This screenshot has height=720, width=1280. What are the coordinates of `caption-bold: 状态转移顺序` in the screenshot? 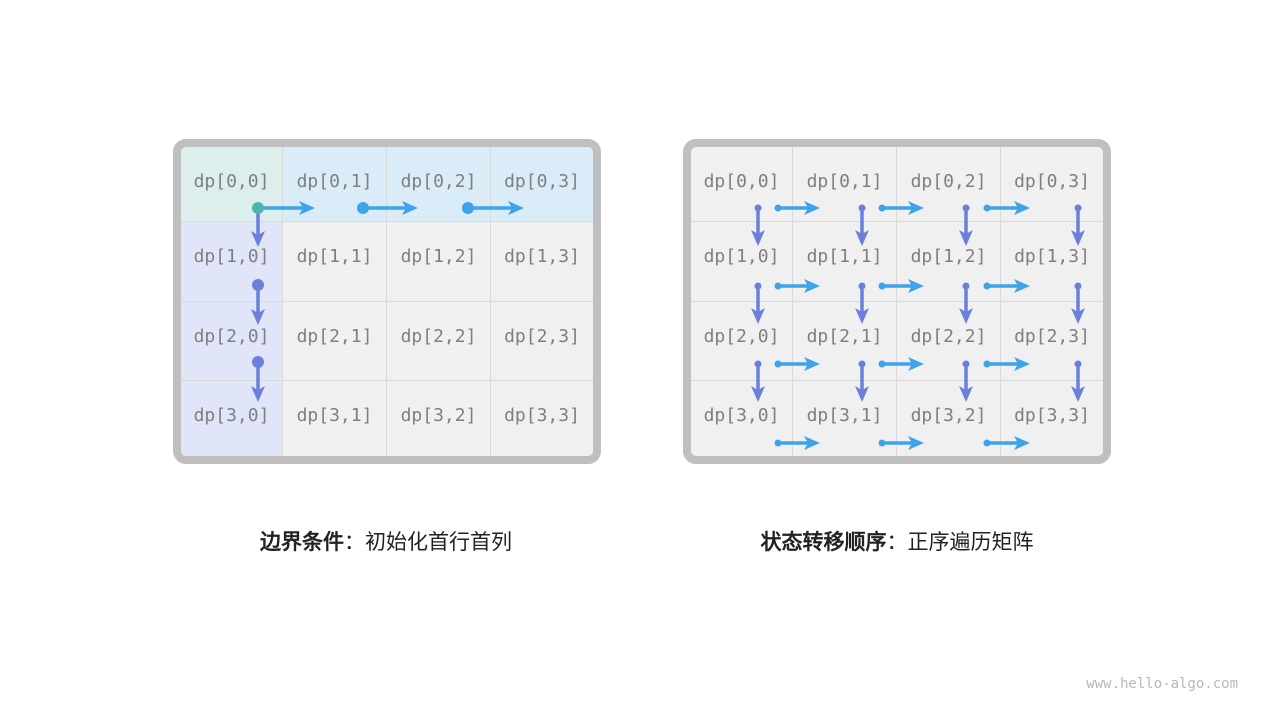 It's located at (823, 542).